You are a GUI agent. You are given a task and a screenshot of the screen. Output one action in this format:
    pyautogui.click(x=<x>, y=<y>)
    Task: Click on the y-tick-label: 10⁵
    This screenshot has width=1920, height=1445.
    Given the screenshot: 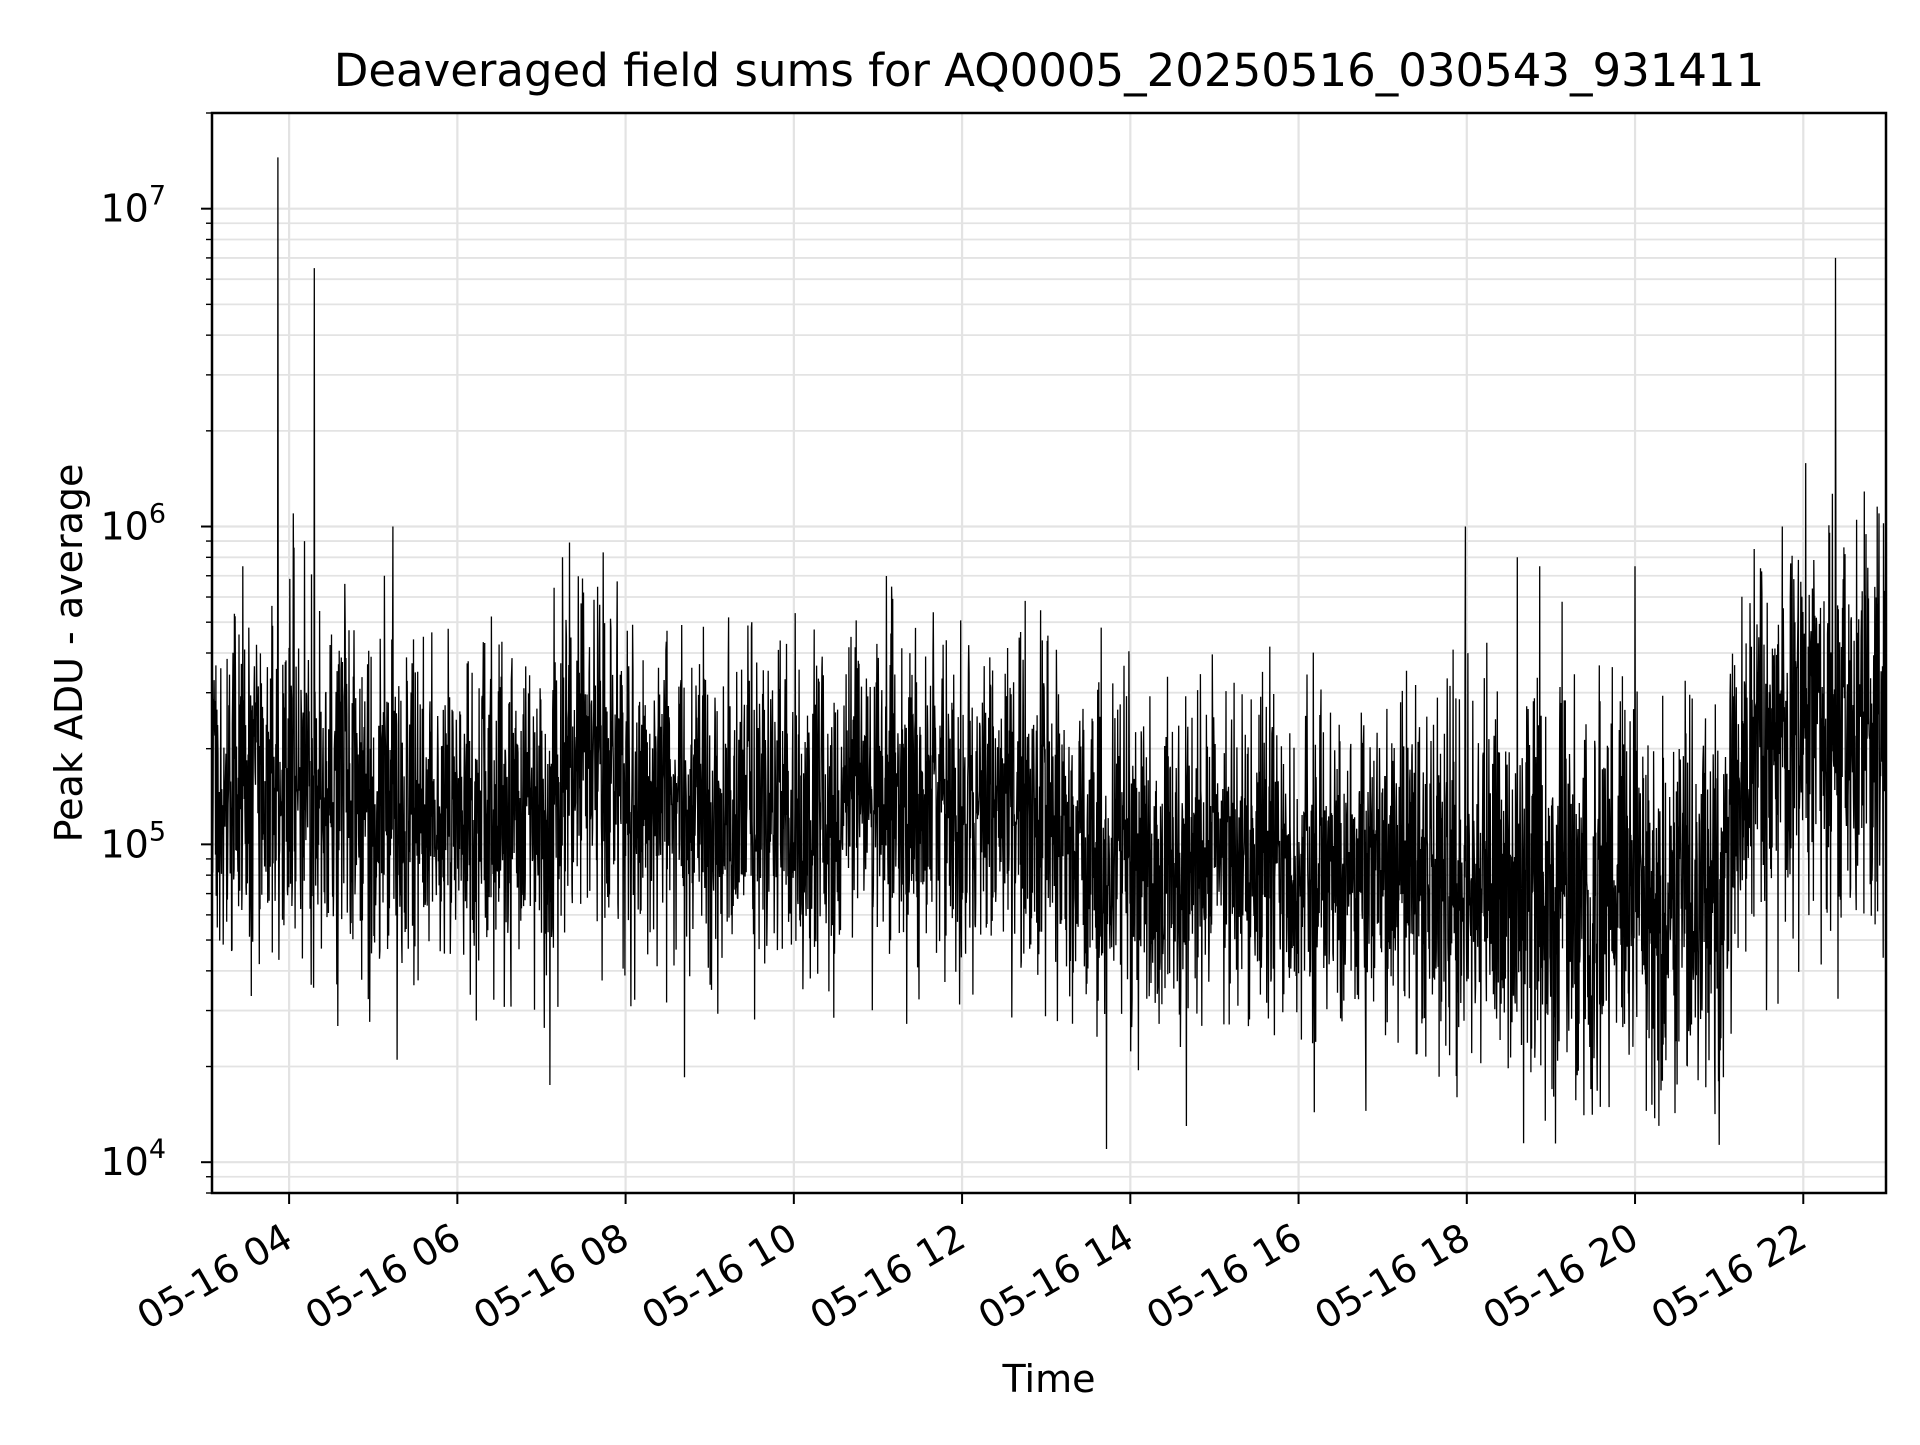 What is the action you would take?
    pyautogui.click(x=133, y=841)
    